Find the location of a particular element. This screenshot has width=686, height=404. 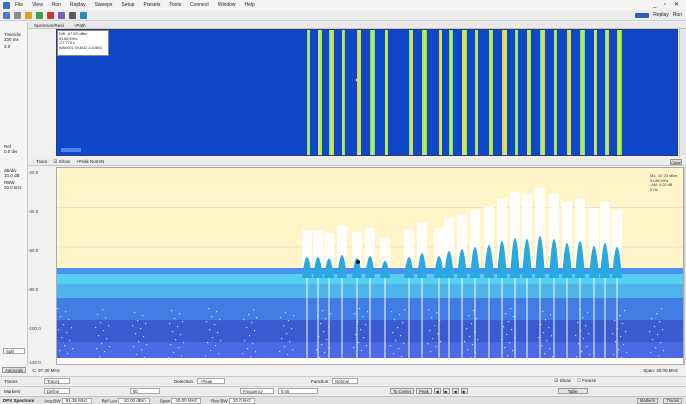

res-bw-label: Res BW 20.0 kHz is located at coordinates (233, 400).